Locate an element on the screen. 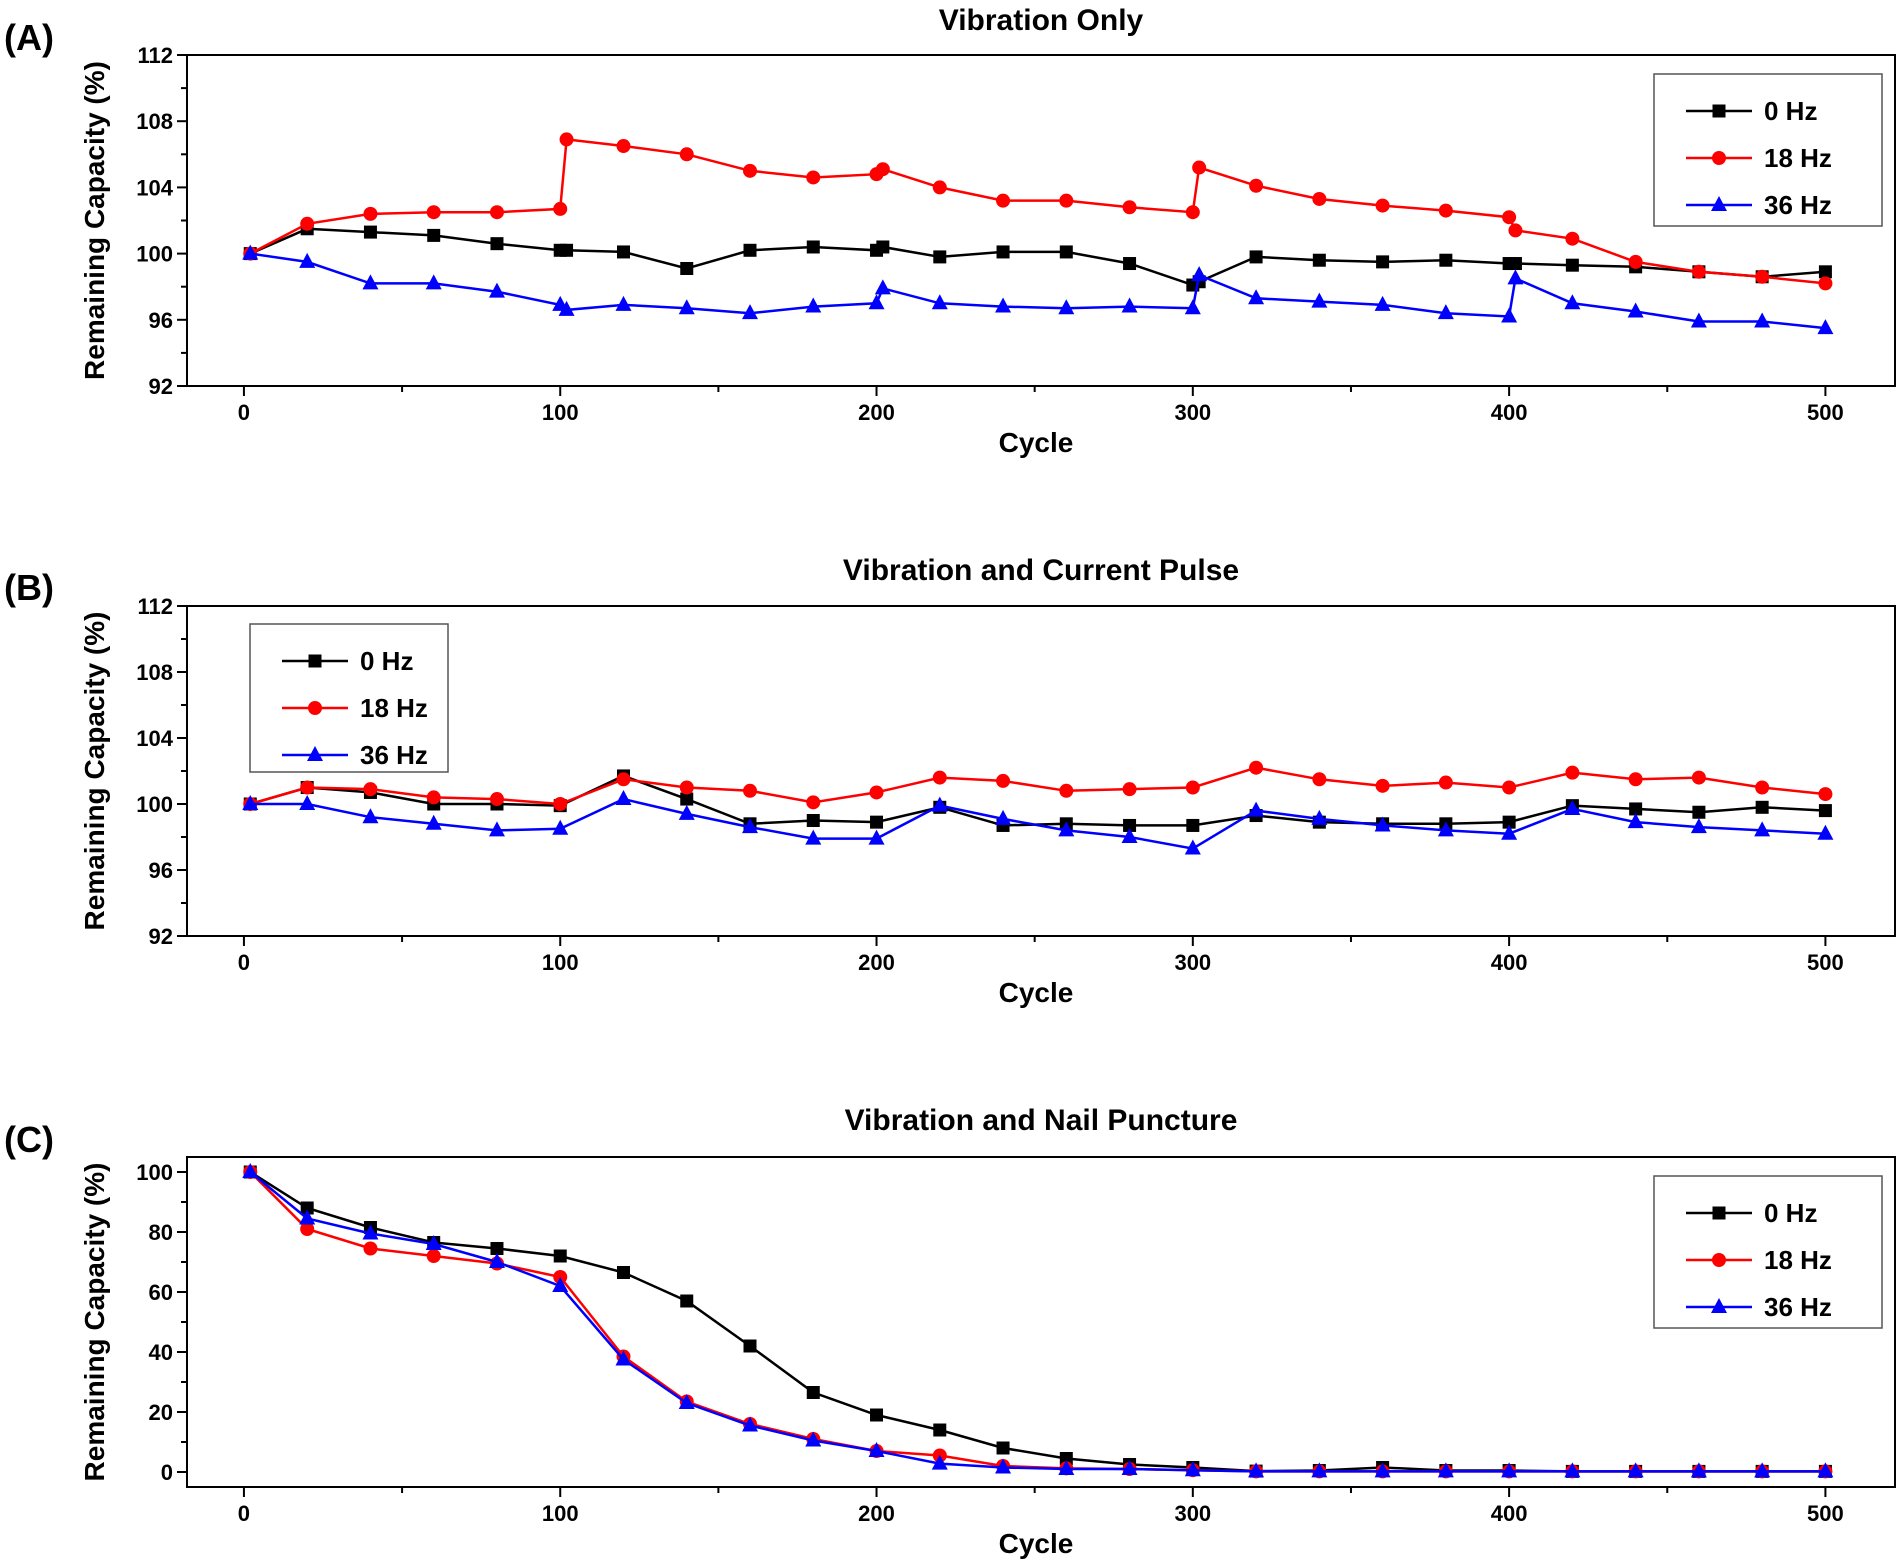  x-tick-label: 400 is located at coordinates (1509, 412).